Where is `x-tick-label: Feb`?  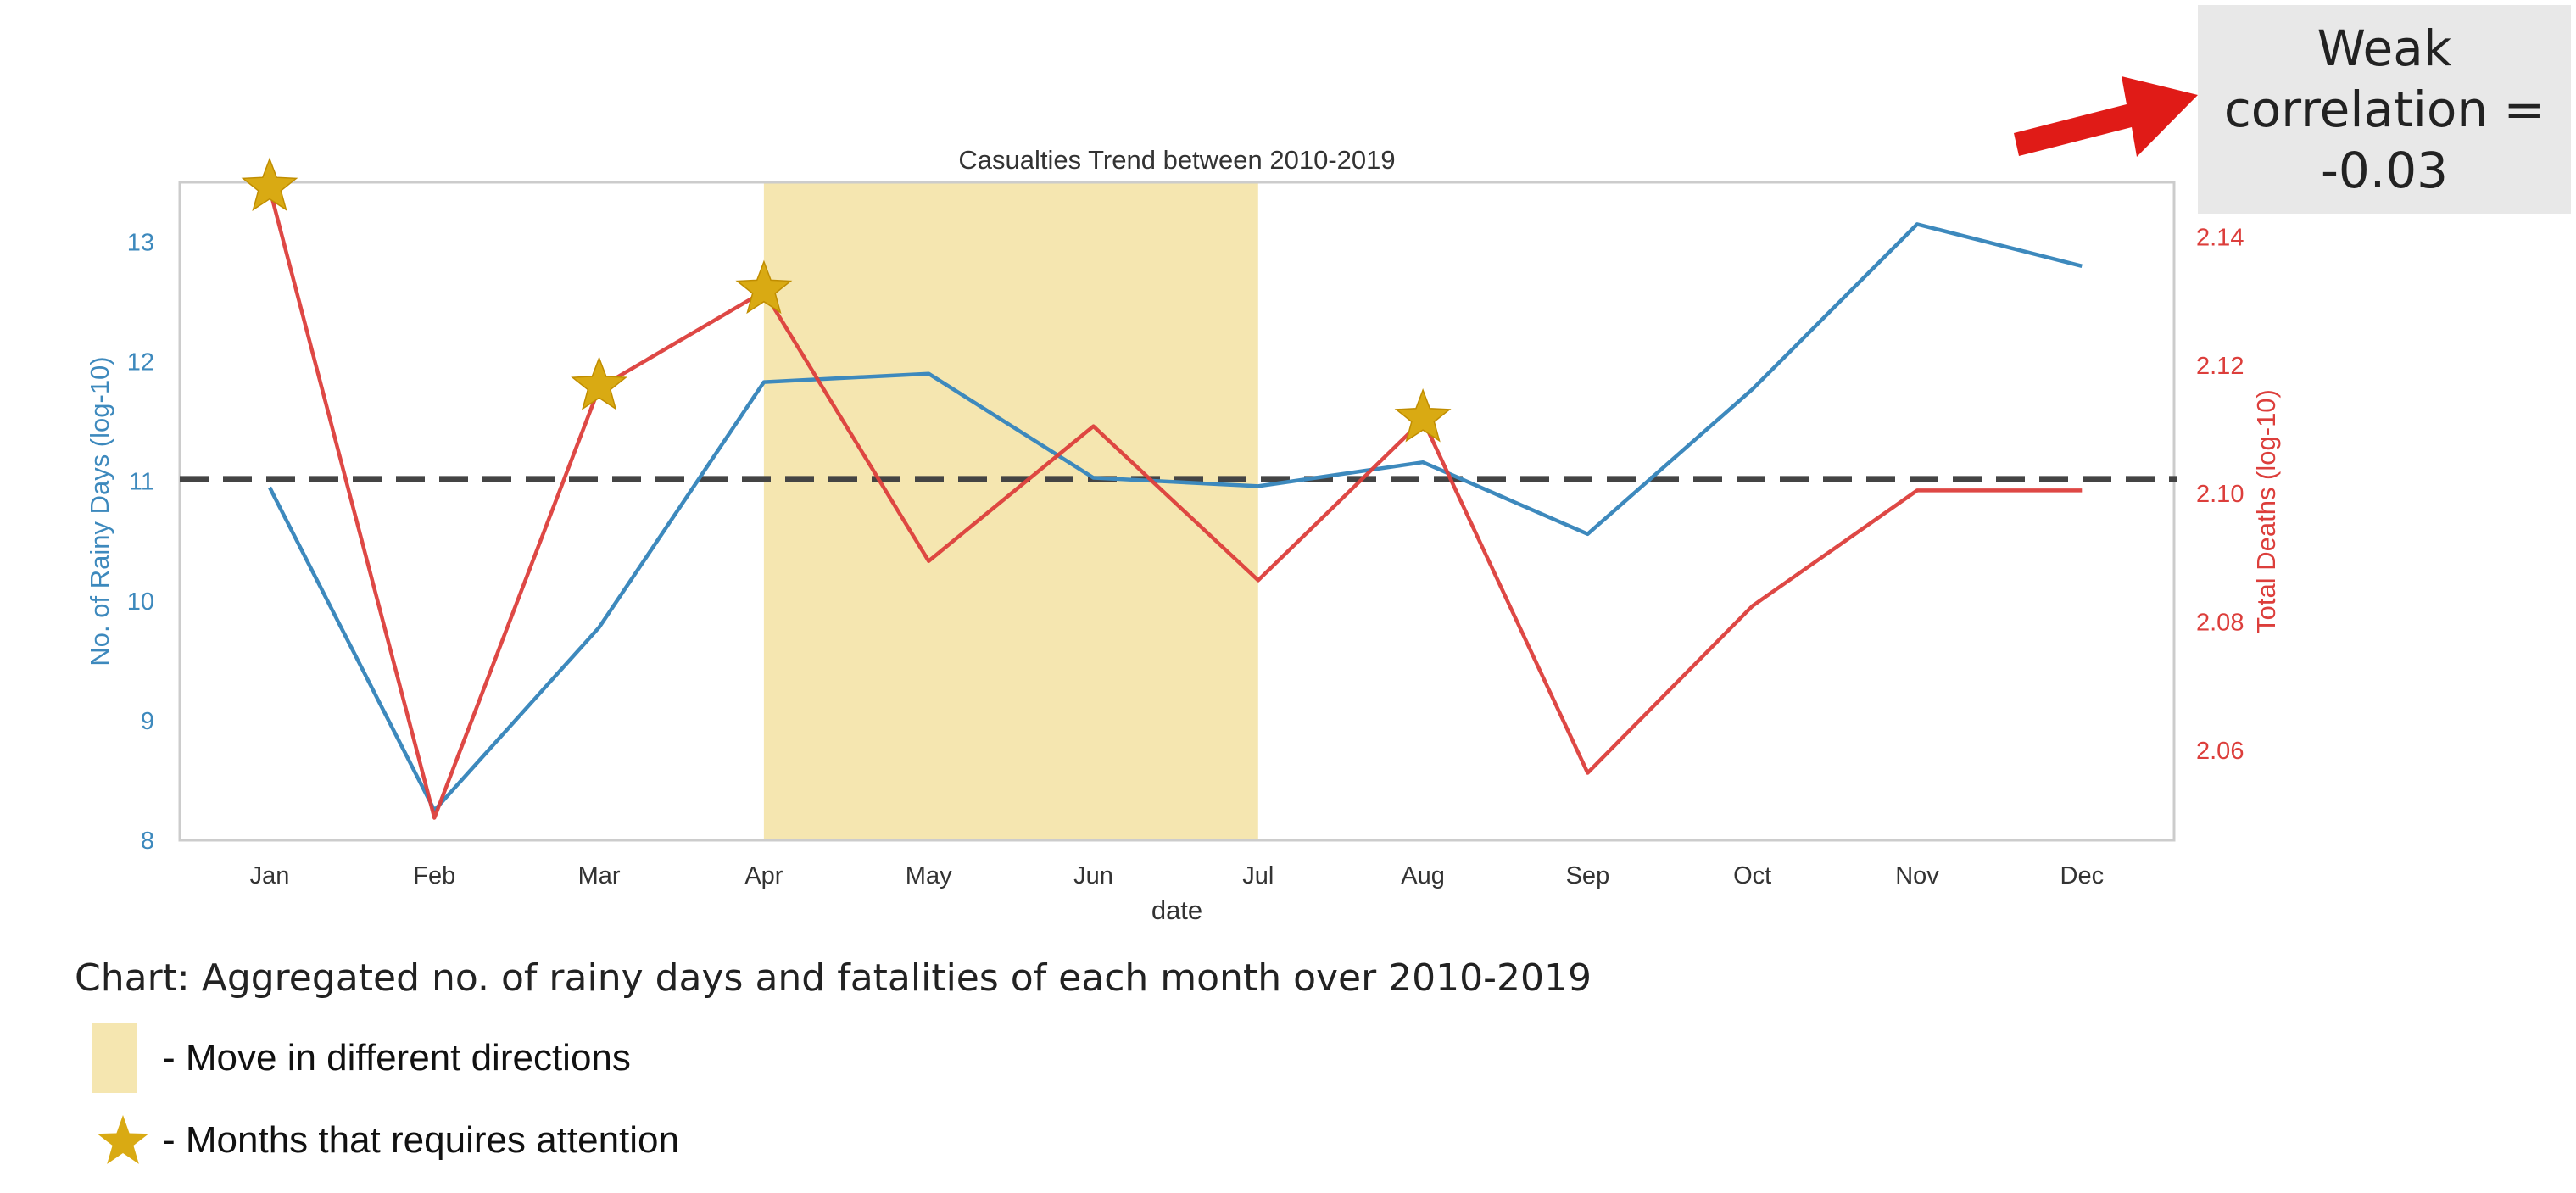
x-tick-label: Feb is located at coordinates (434, 876).